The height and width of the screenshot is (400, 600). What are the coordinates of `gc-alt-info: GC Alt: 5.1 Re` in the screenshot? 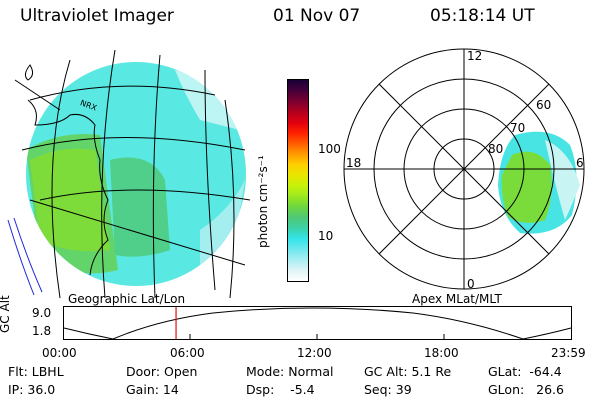 It's located at (408, 371).